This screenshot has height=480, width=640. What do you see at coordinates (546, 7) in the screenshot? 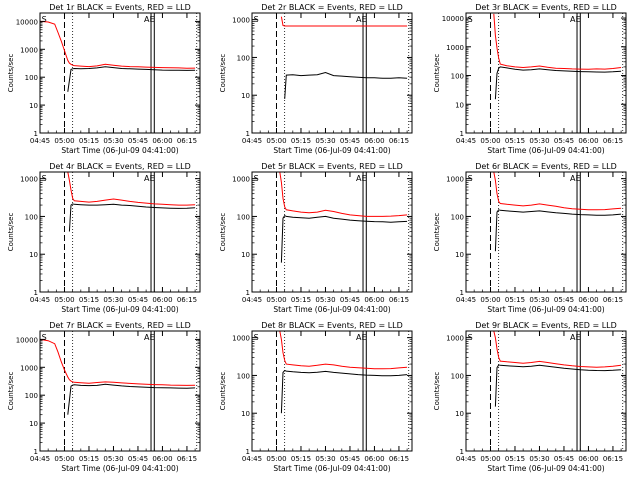
I see `chart-title: Det 3r BLACK = Events, RED = LLD` at bounding box center [546, 7].